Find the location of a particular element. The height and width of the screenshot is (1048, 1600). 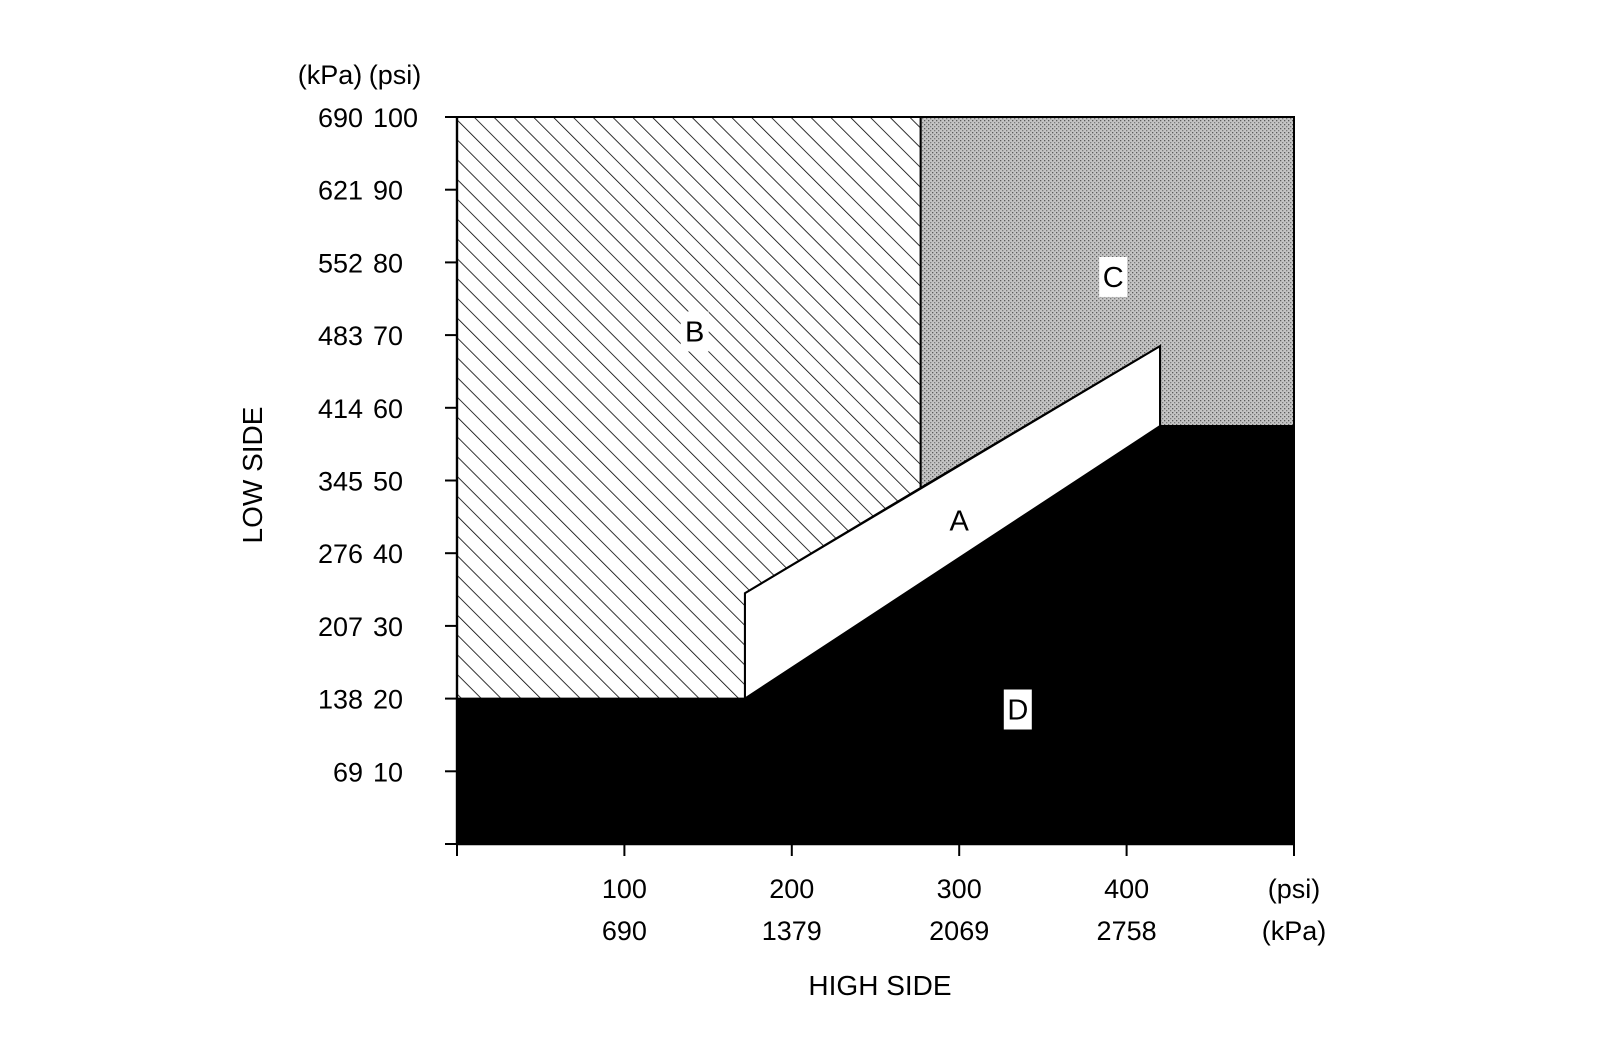

x-tick-label-kpa: 690 is located at coordinates (624, 931).